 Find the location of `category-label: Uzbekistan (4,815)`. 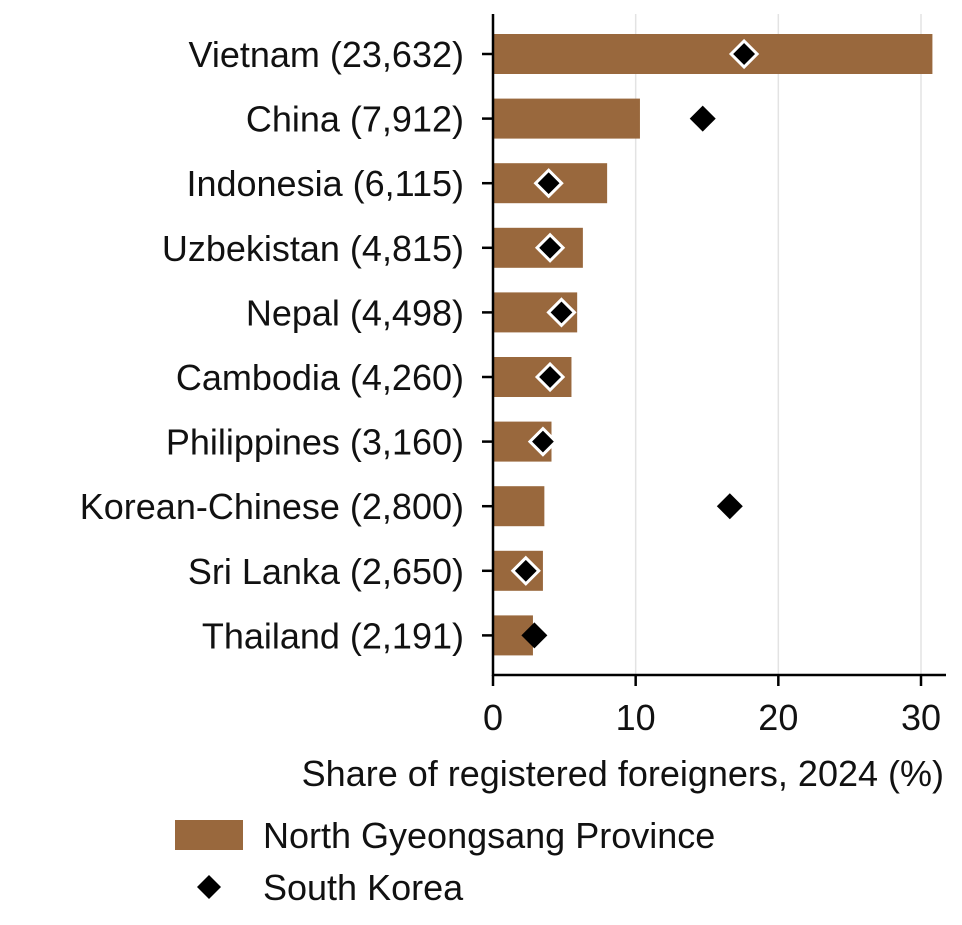

category-label: Uzbekistan (4,815) is located at coordinates (313, 248).